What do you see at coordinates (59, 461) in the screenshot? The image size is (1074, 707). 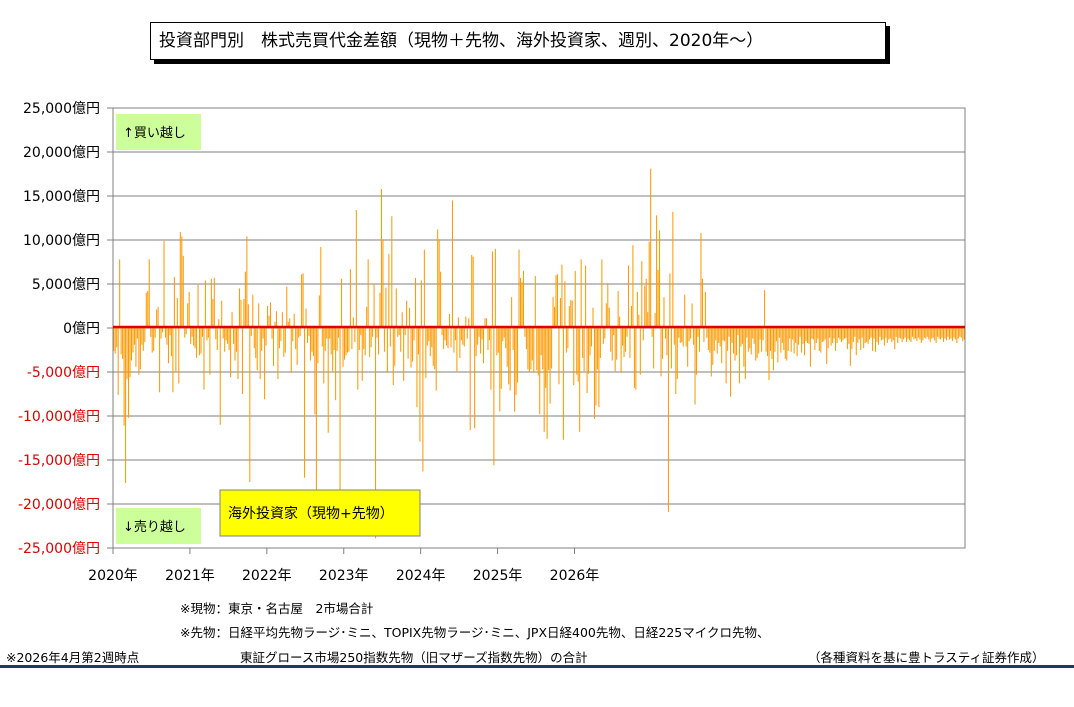 I see `y-tick-label: -15,000億円` at bounding box center [59, 461].